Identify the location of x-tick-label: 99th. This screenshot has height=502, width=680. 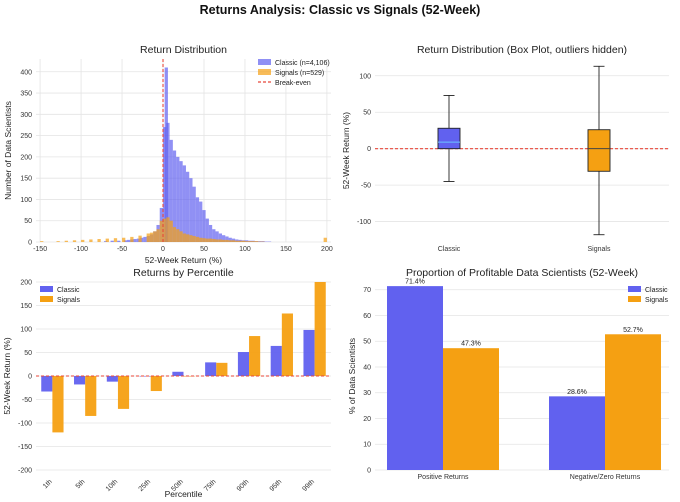
(308, 485).